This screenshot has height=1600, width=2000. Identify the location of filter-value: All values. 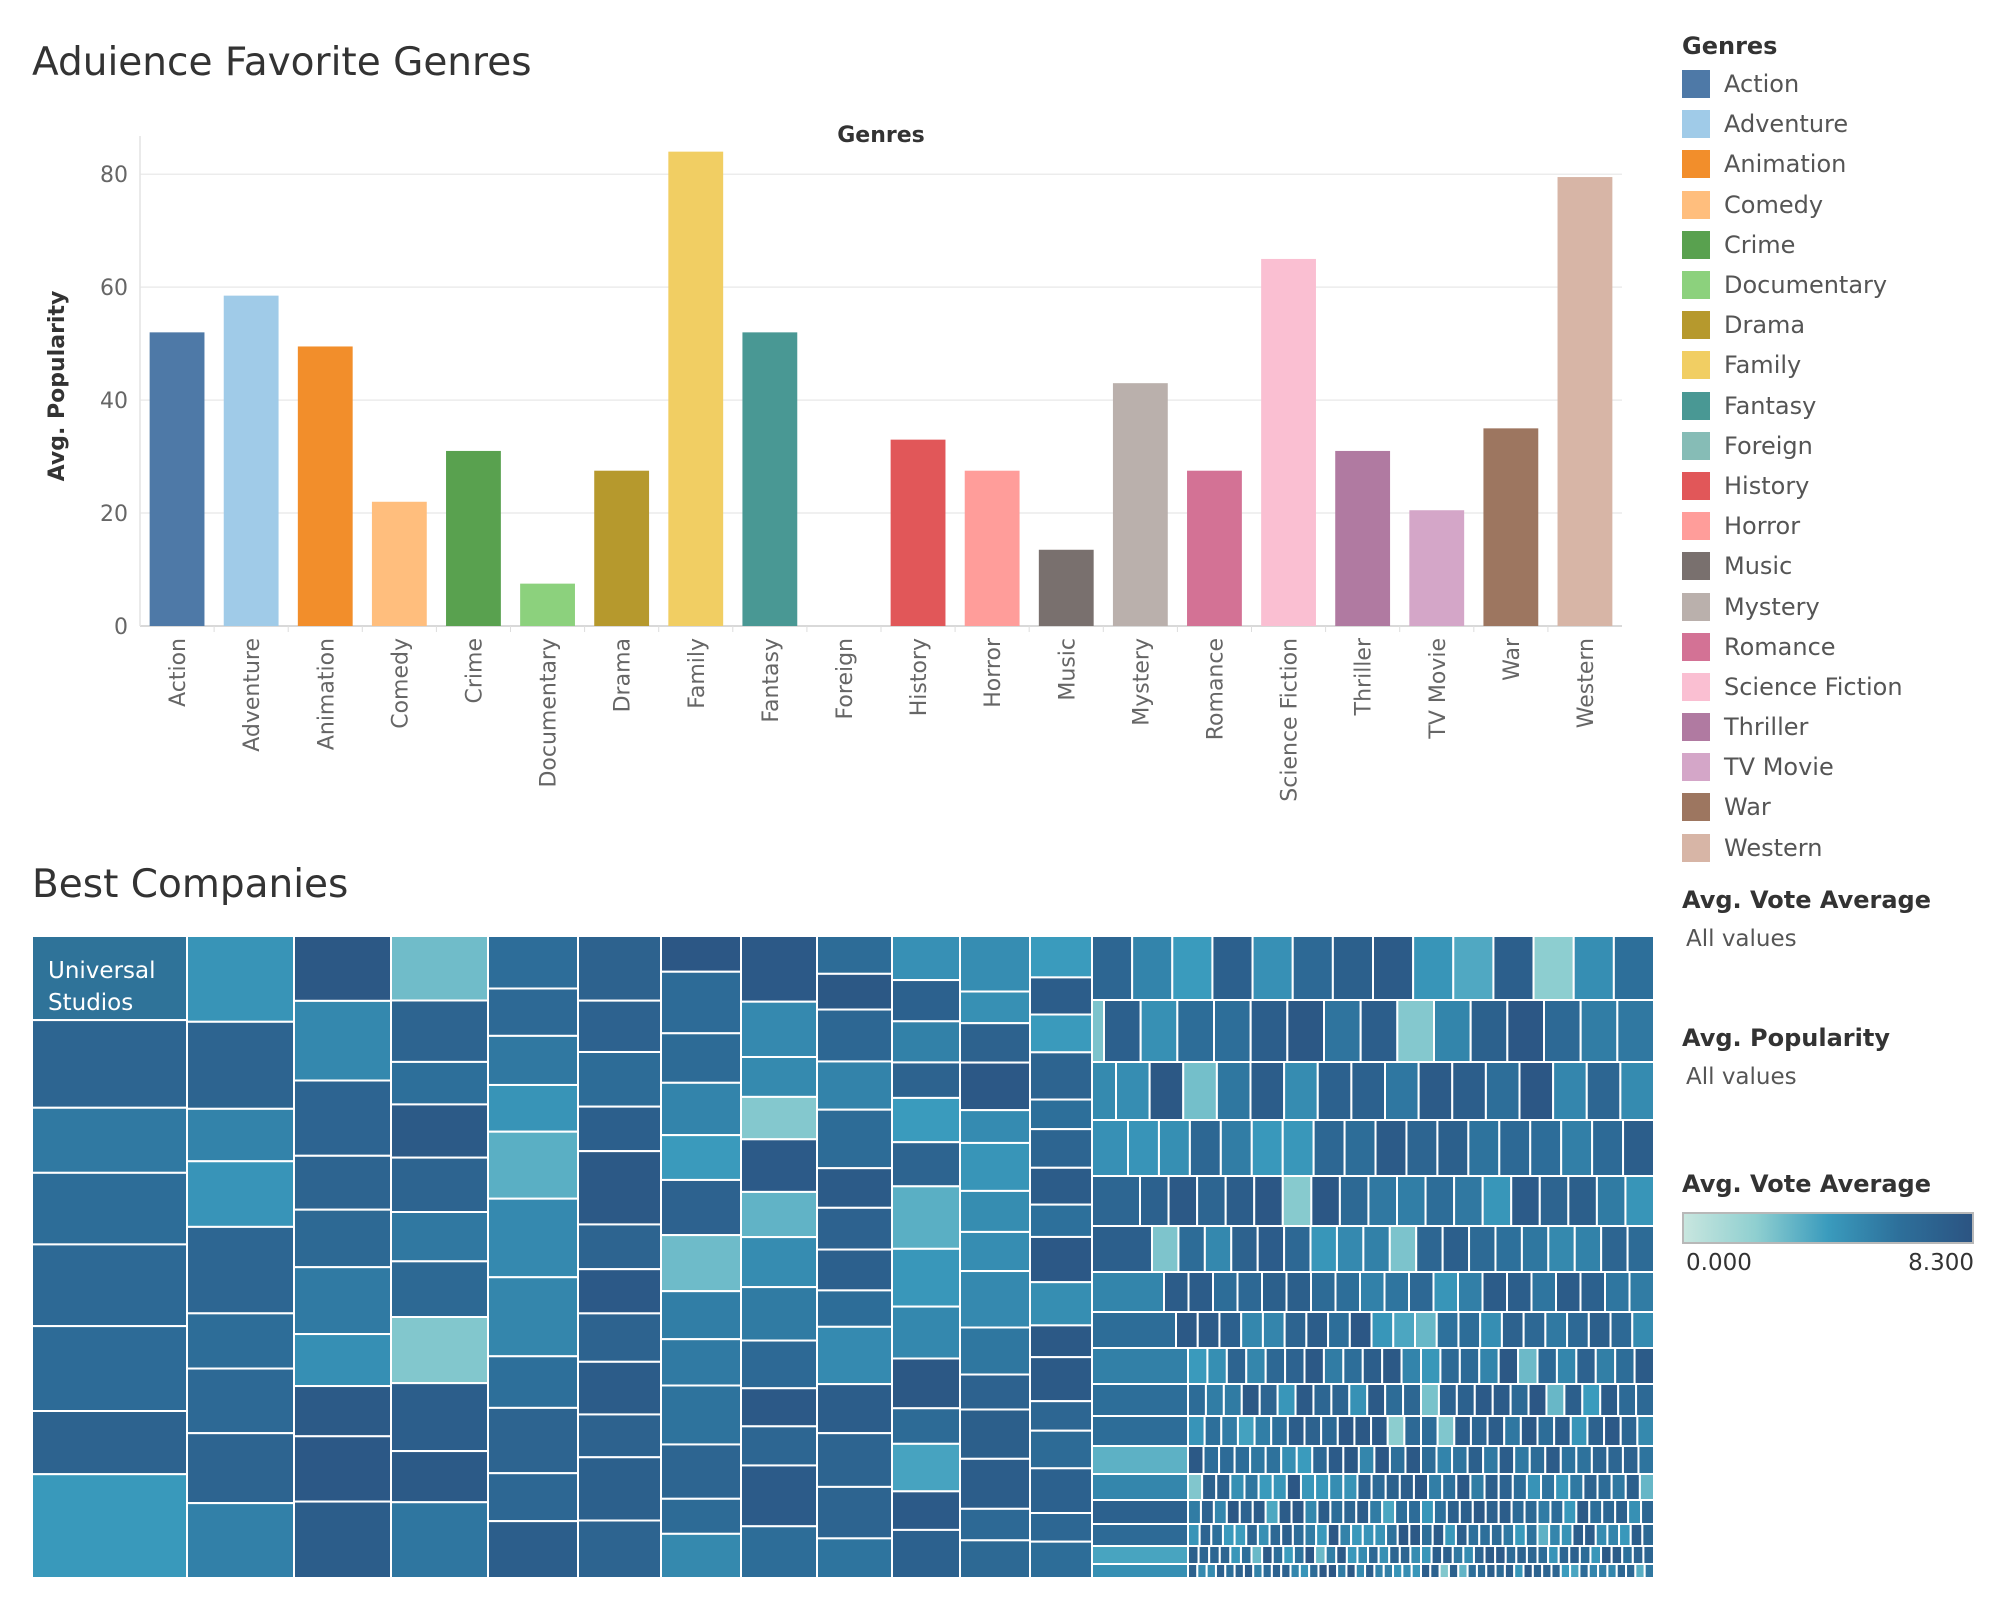
(1741, 1077).